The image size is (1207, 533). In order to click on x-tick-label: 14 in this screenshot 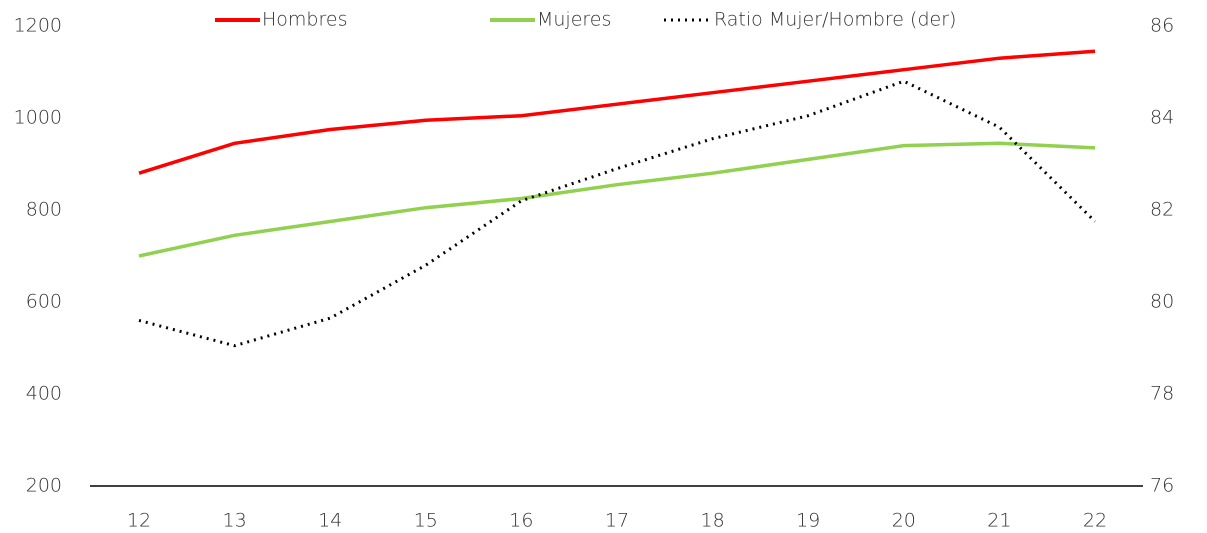, I will do `click(330, 521)`.